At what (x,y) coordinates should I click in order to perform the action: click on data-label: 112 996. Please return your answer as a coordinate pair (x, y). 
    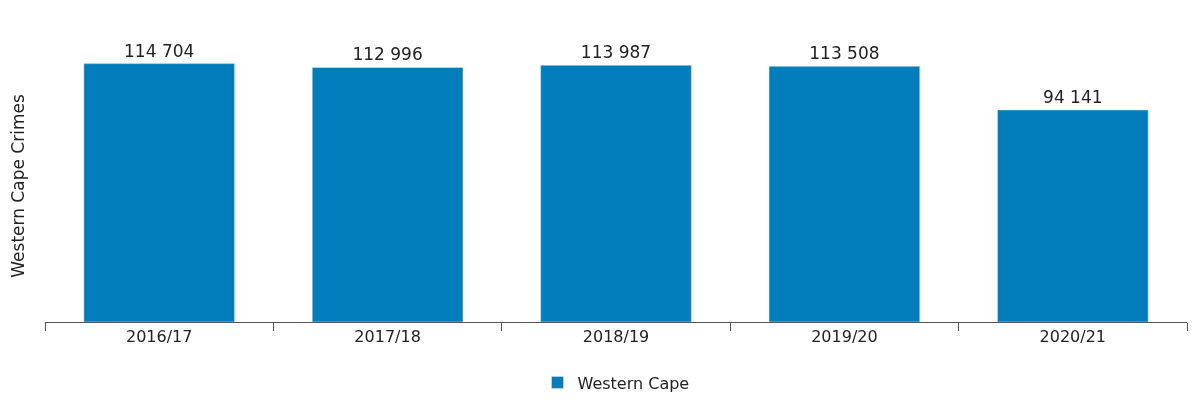
    Looking at the image, I should click on (387, 54).